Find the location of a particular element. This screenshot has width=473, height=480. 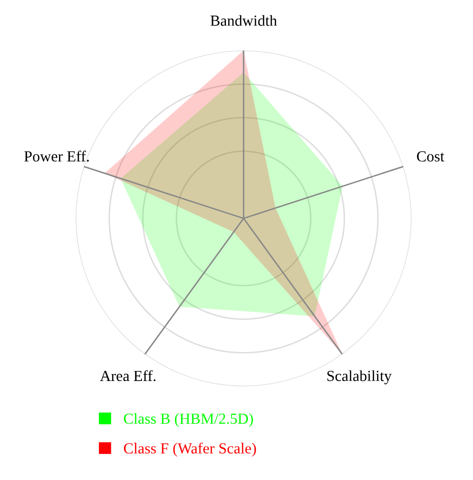

spoke-label: Area Eff. is located at coordinates (128, 376).